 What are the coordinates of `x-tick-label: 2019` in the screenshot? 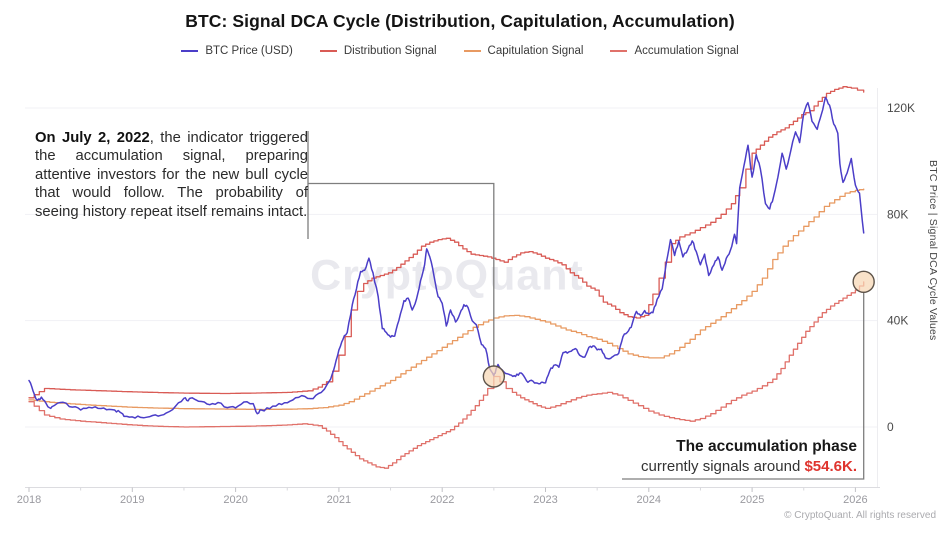 It's located at (132, 500).